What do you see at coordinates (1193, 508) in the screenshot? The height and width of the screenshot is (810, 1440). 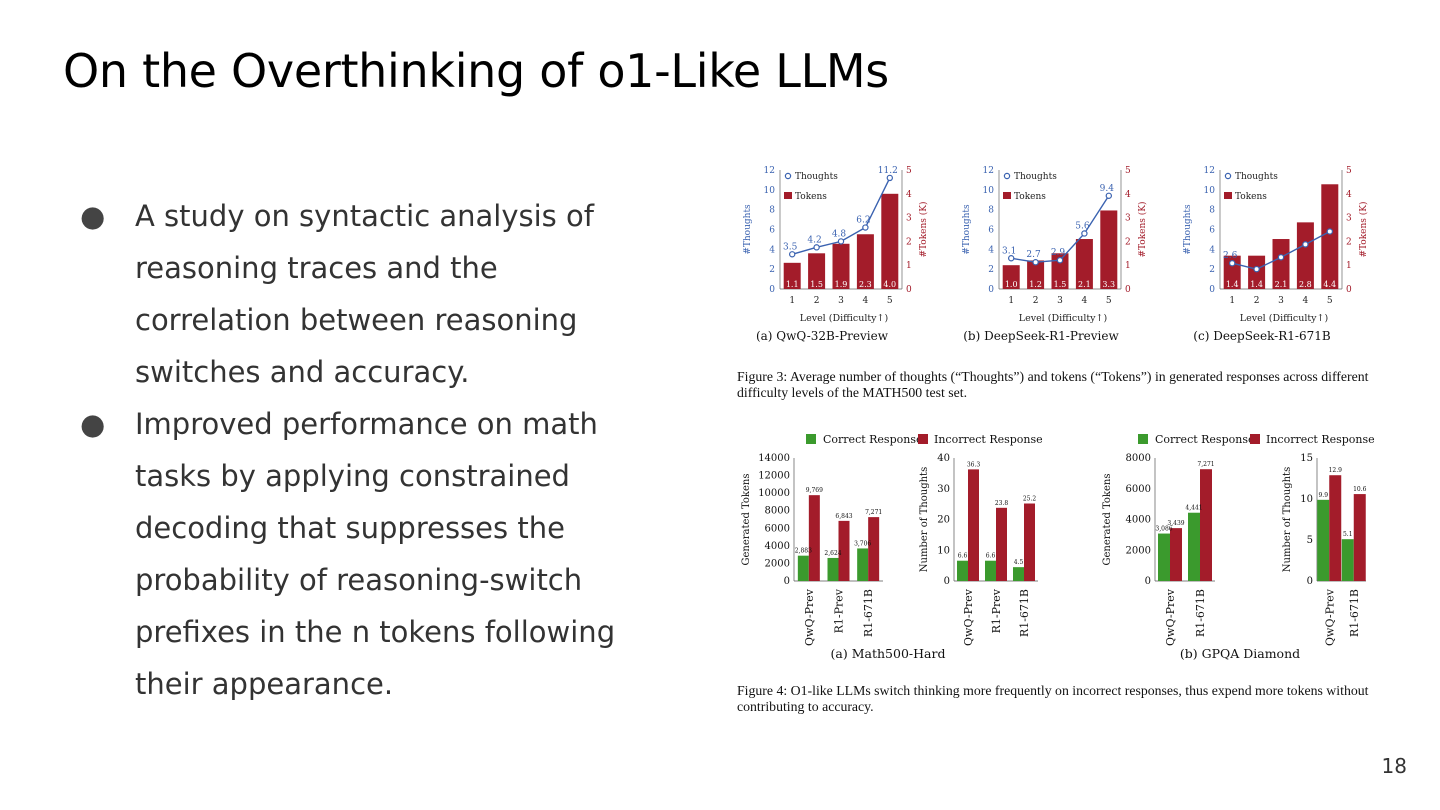 I see `bar-value-label: 4,441` at bounding box center [1193, 508].